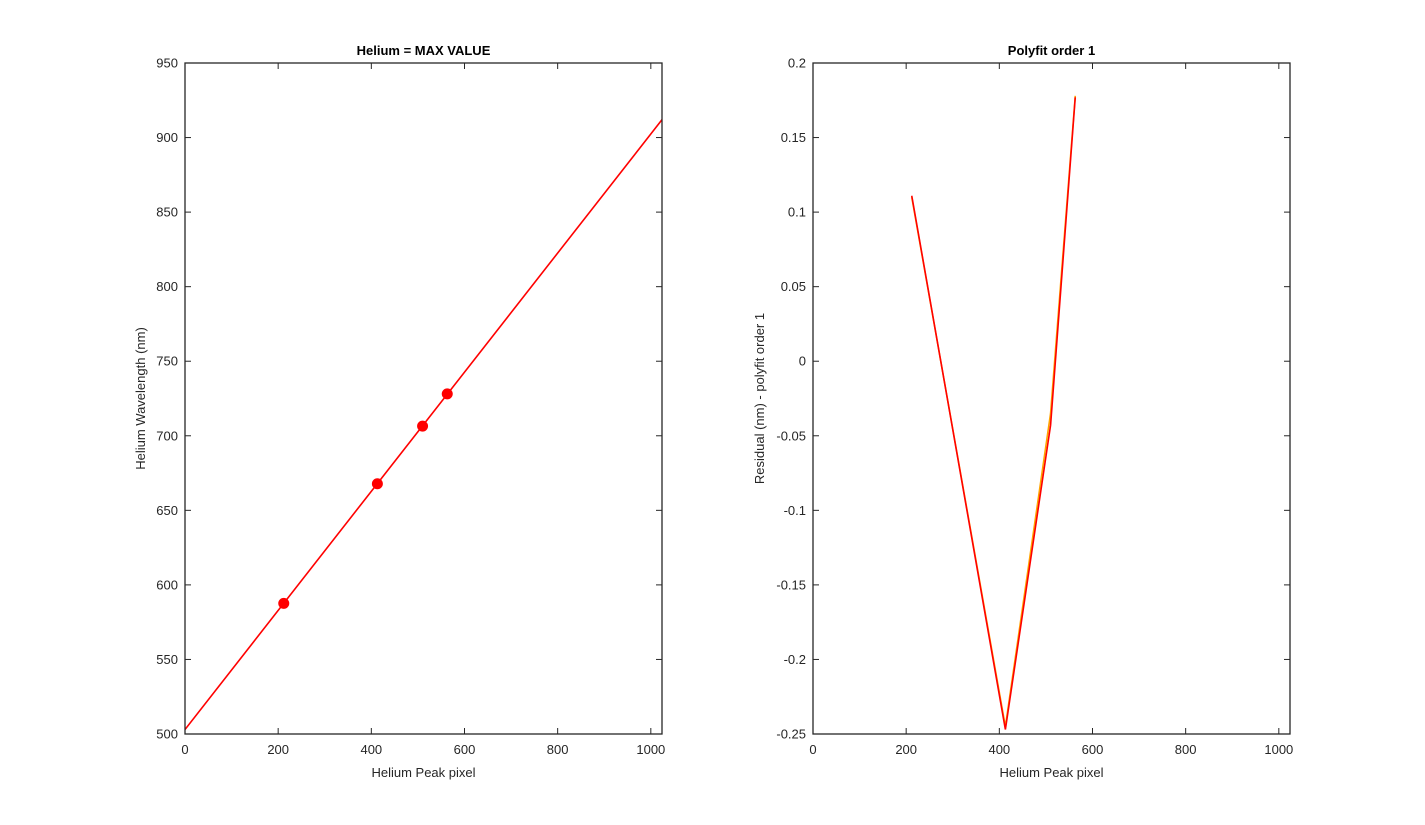 The width and height of the screenshot is (1425, 825). I want to click on y-tick-label: 0.05, so click(793, 286).